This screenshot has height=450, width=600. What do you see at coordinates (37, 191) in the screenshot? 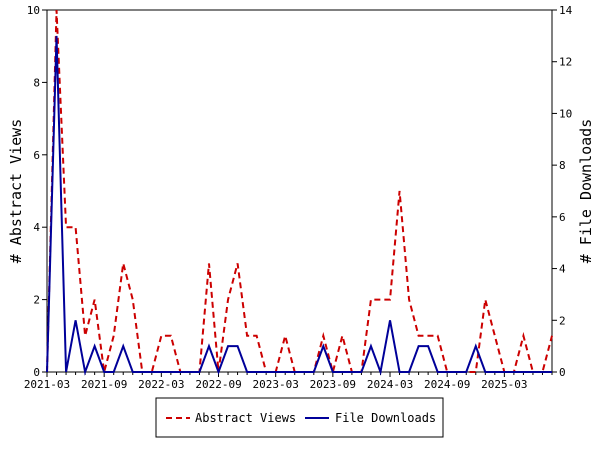
I see `left-y-axis: 0 2 4 6 8 10` at bounding box center [37, 191].